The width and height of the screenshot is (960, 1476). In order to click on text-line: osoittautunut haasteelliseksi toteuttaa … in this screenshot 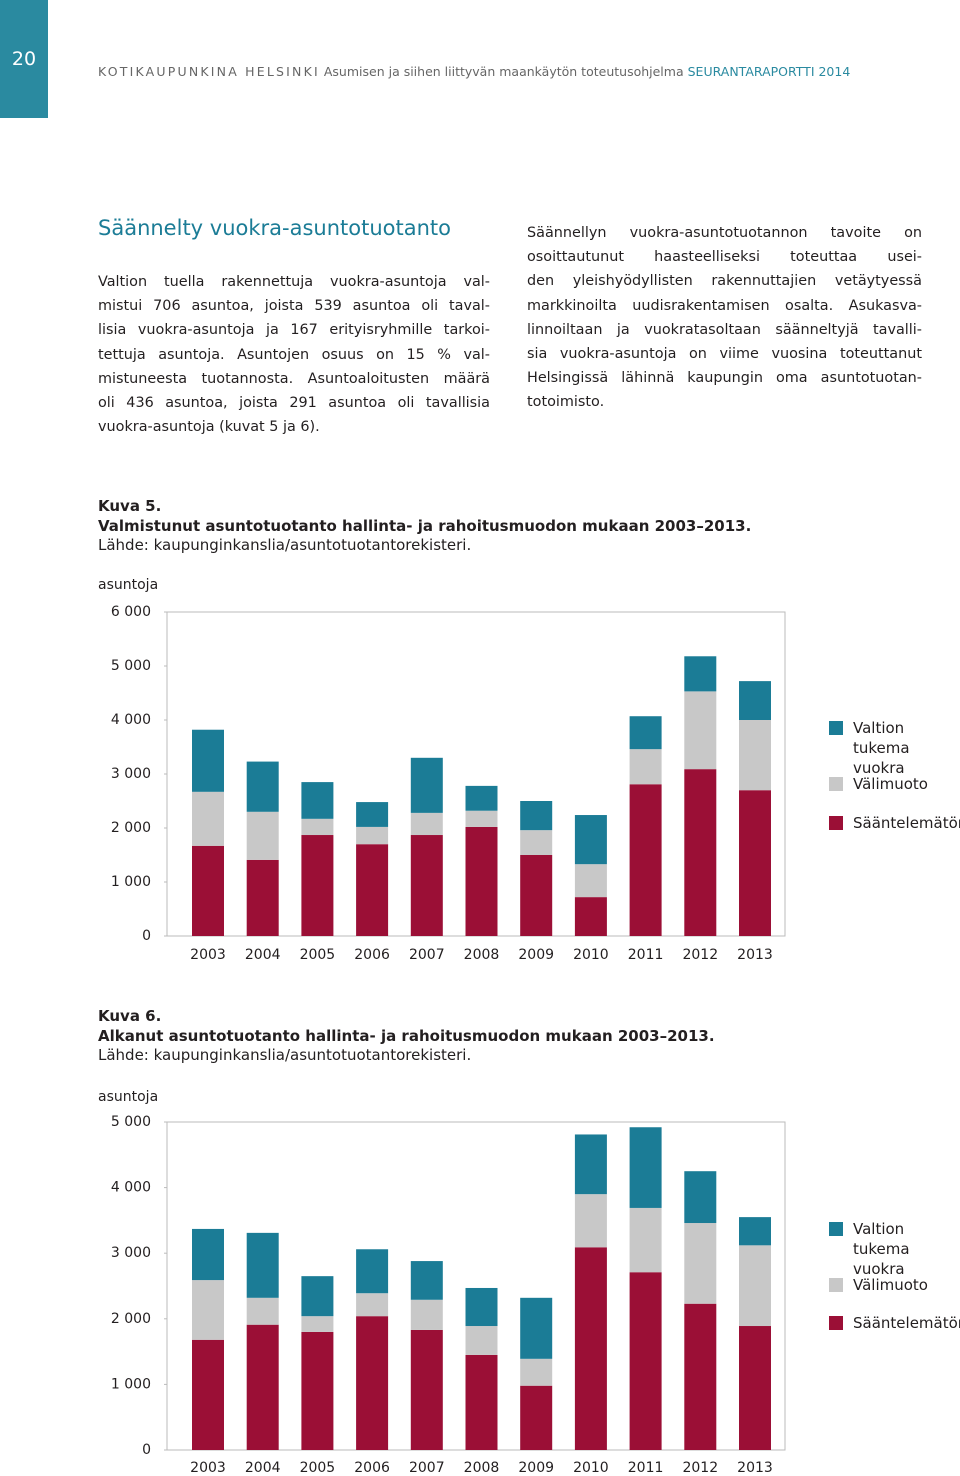, I will do `click(724, 257)`.